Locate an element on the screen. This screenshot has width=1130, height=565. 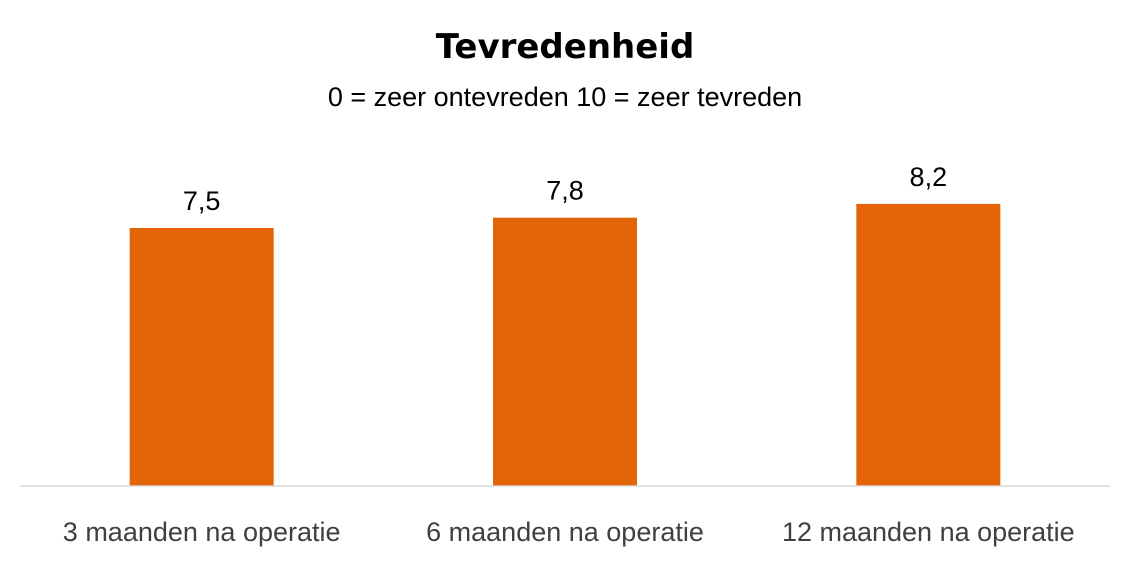
data-label: 8,2 is located at coordinates (929, 177).